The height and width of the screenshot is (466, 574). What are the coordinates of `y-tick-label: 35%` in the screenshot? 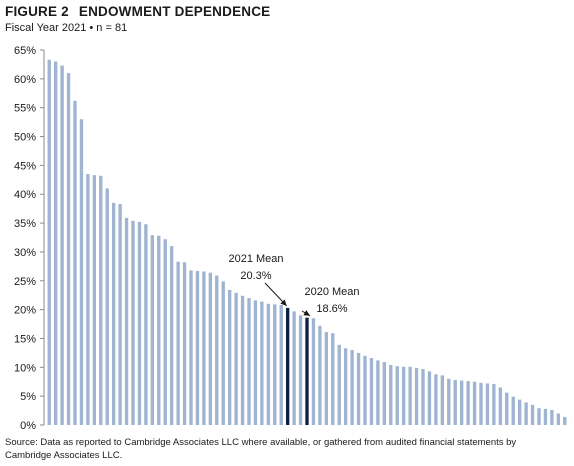 It's located at (25, 224).